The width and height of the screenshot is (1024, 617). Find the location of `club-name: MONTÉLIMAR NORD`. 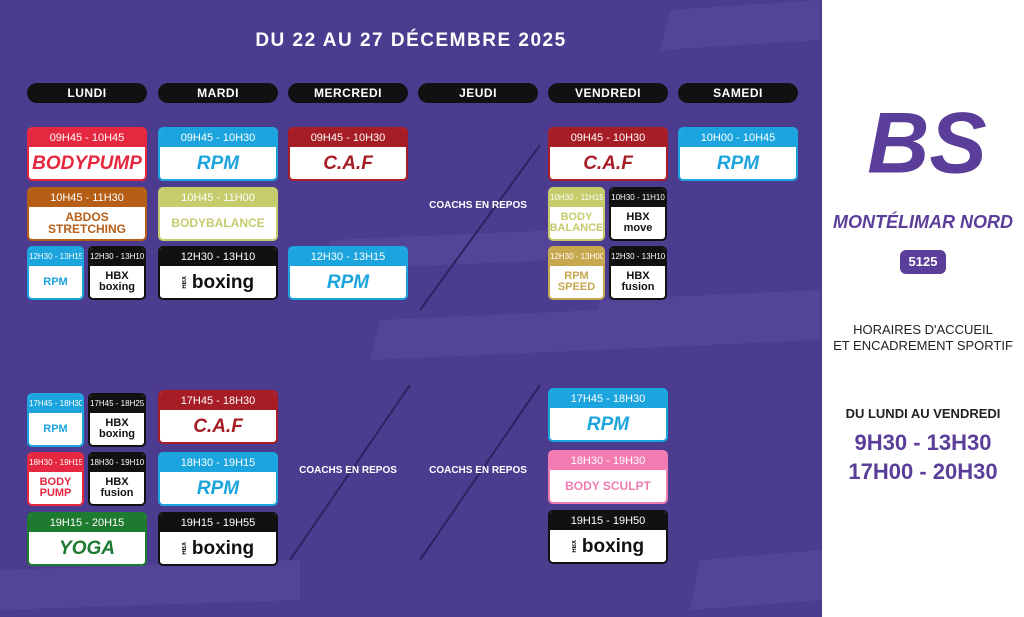

club-name: MONTÉLIMAR NORD is located at coordinates (923, 222).